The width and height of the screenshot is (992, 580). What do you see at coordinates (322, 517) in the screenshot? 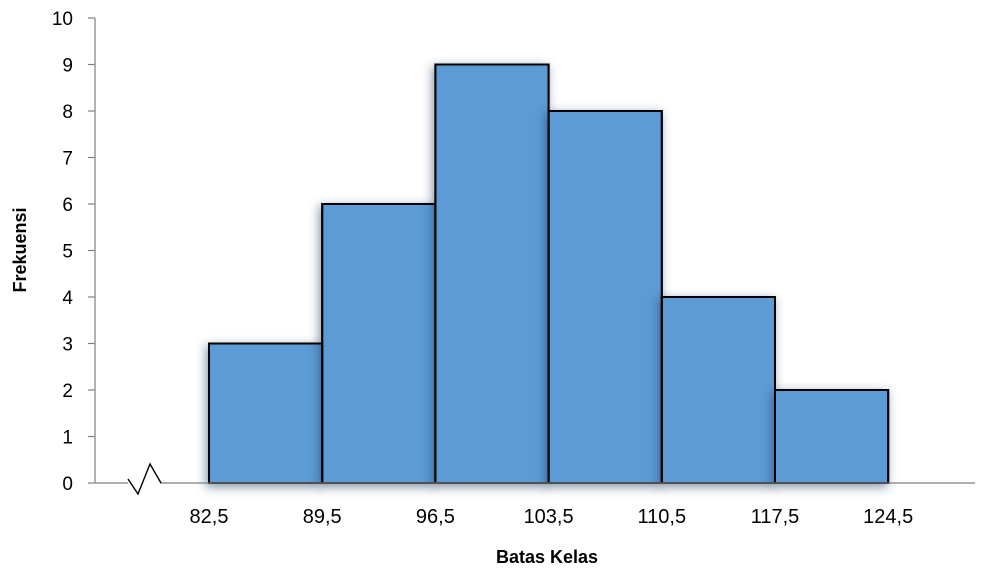
I see `x-tick-label-2: 89,5` at bounding box center [322, 517].